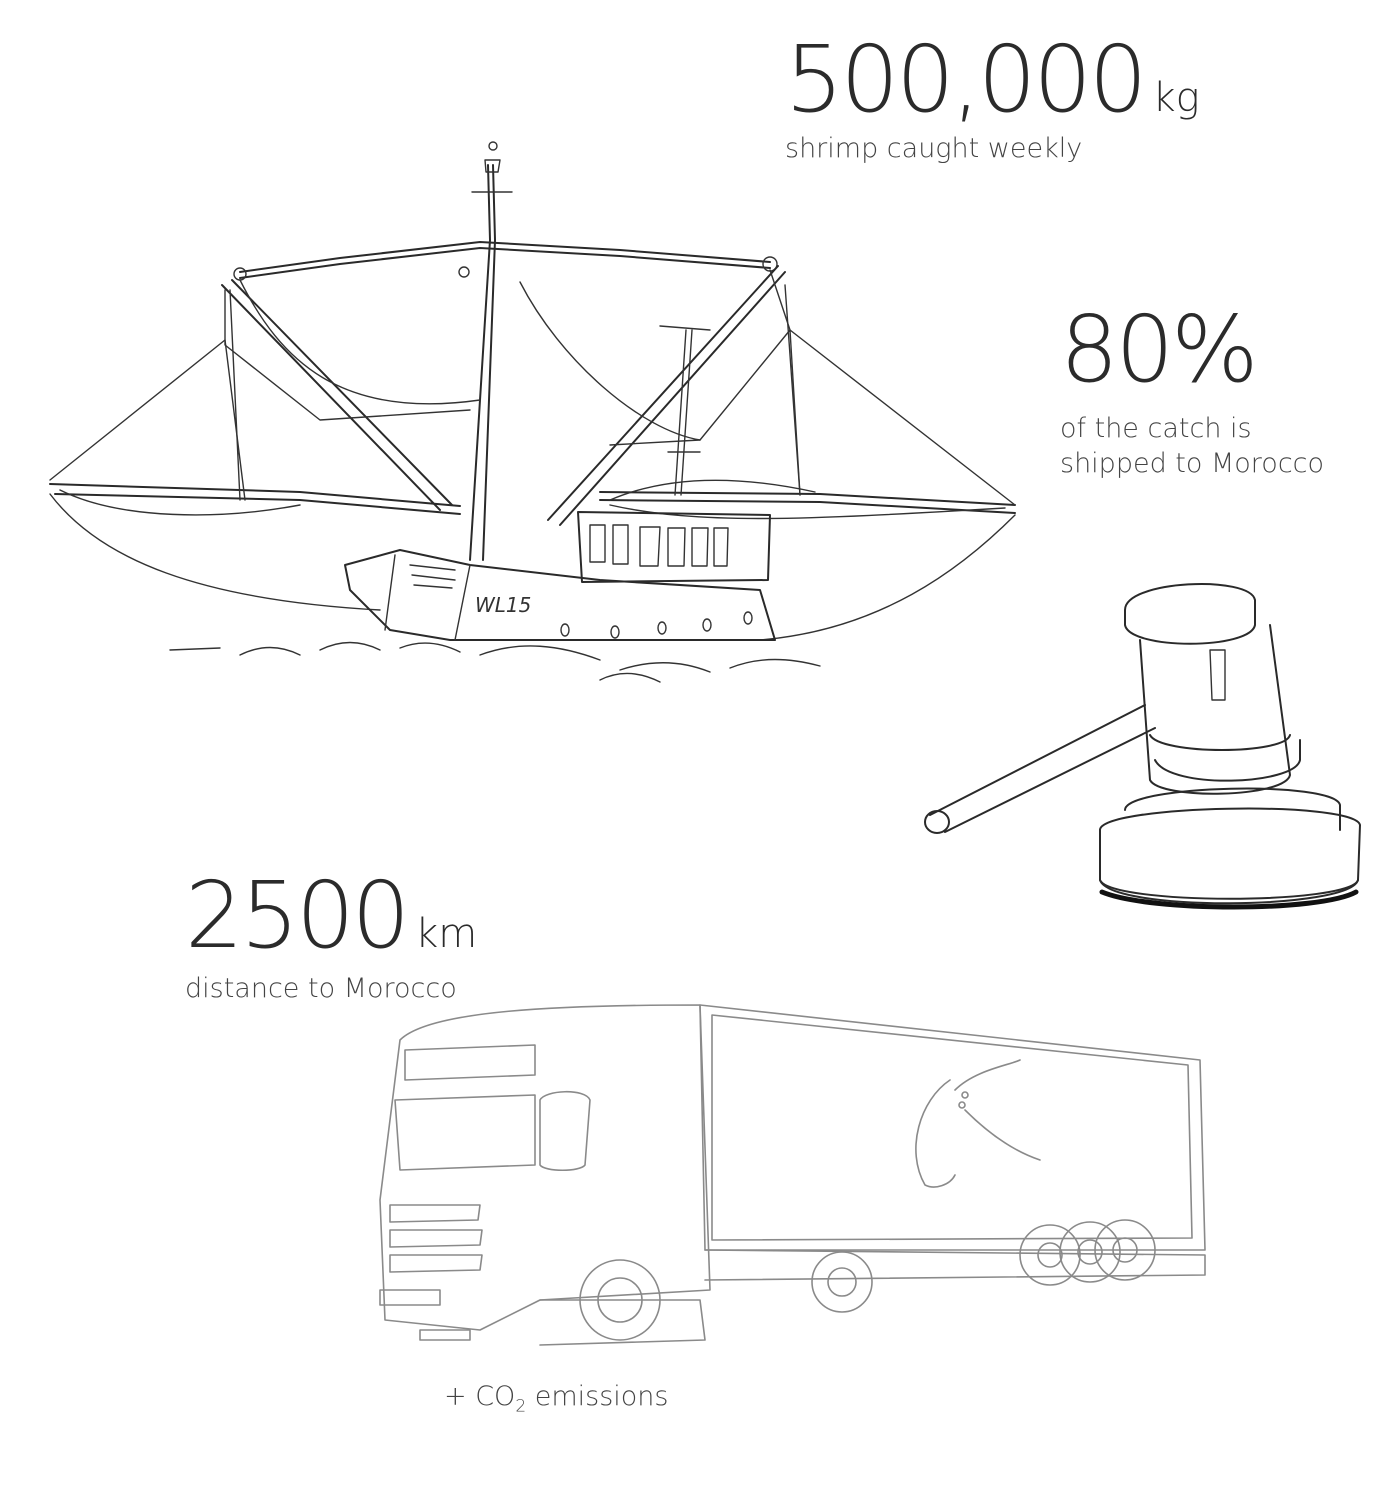 The height and width of the screenshot is (1486, 1400). I want to click on emissions-prefix: + CO, so click(480, 1396).